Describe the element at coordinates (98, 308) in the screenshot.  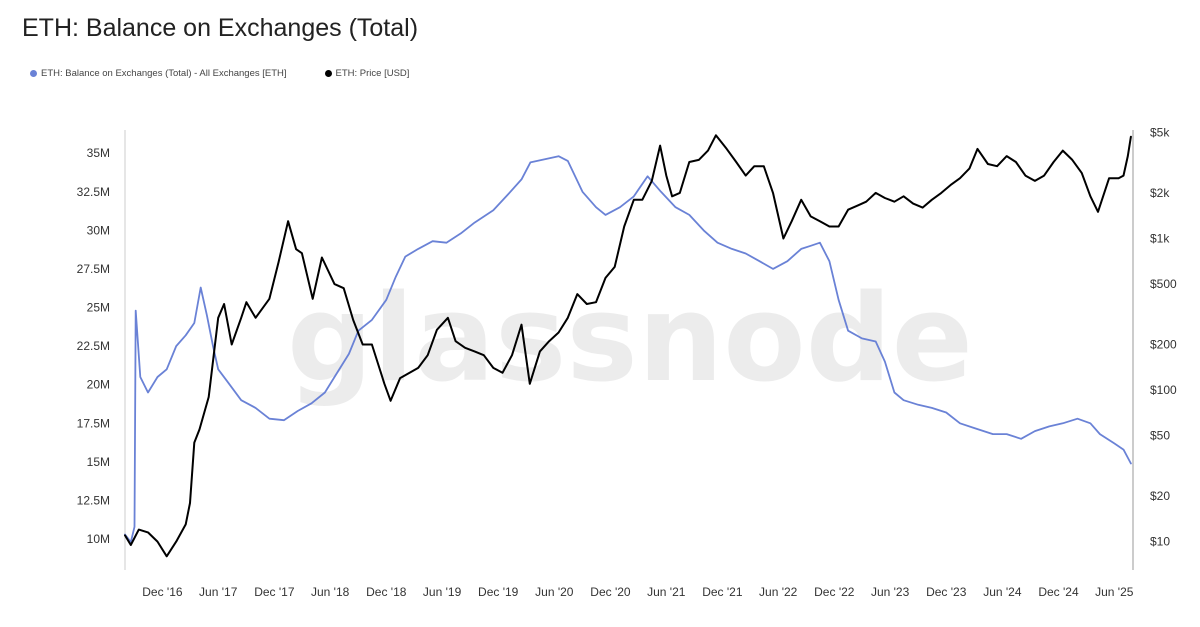
I see `left-tick-label: 25M` at that location.